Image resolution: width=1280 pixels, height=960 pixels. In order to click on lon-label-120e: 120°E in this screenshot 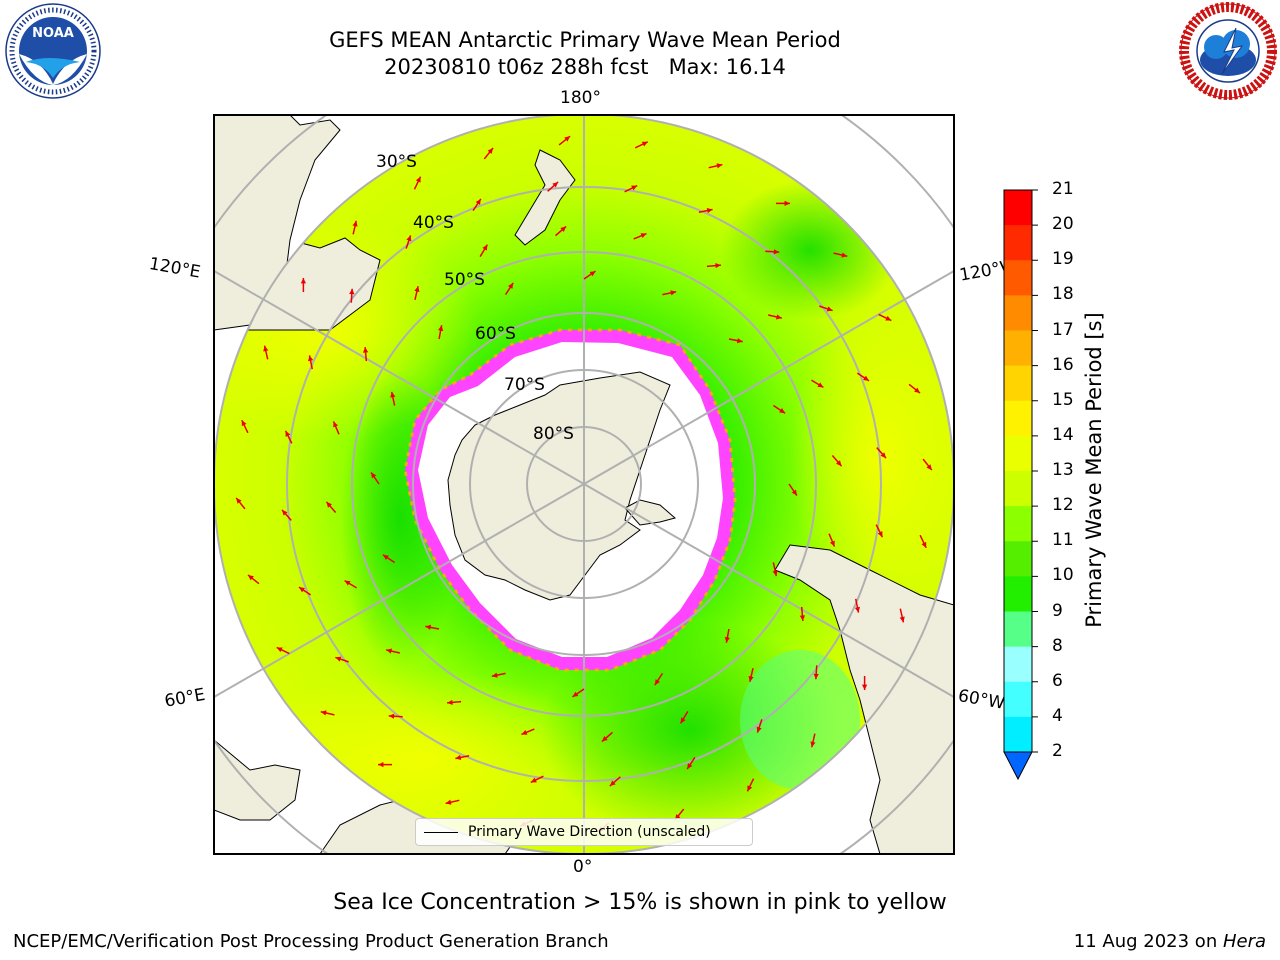, I will do `click(174, 268)`.